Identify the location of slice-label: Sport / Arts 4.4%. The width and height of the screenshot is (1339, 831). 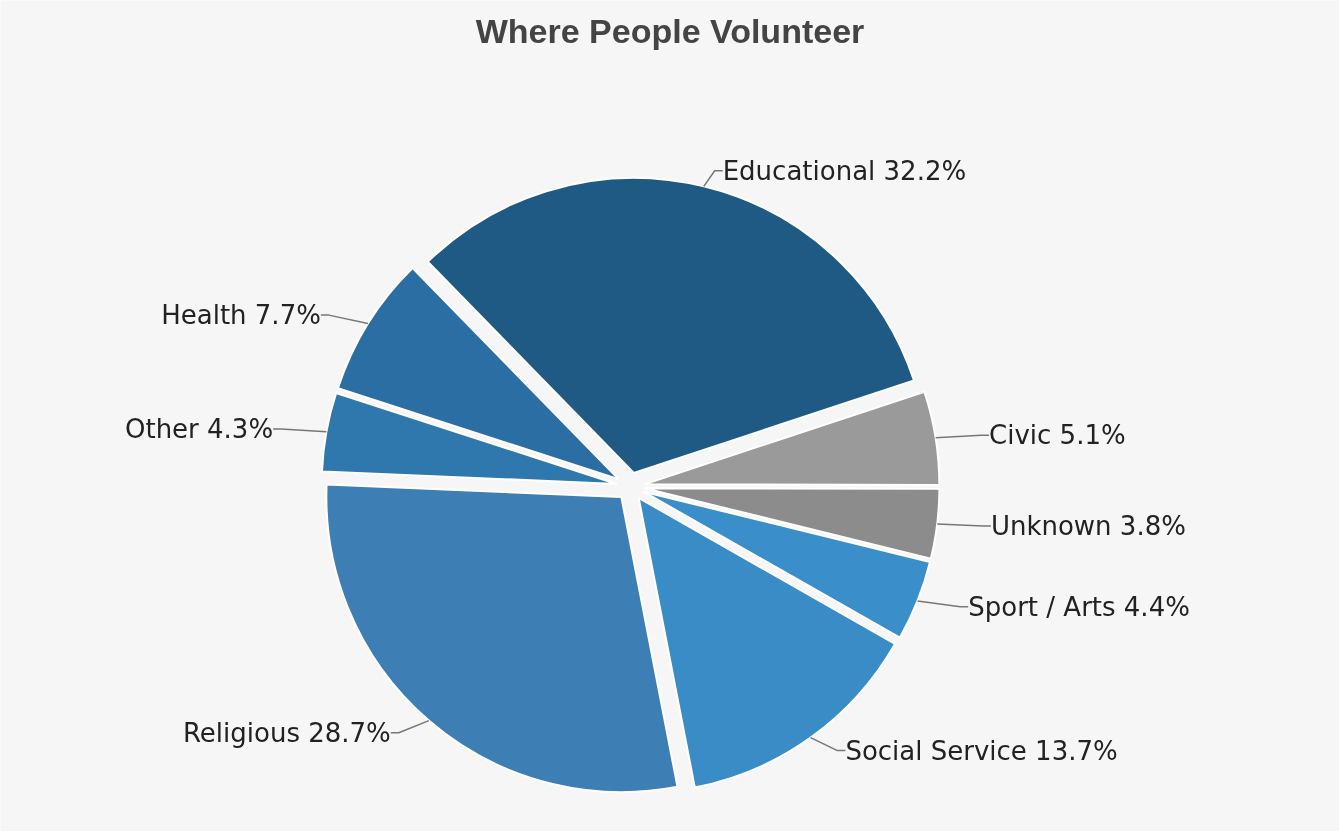
(1079, 606).